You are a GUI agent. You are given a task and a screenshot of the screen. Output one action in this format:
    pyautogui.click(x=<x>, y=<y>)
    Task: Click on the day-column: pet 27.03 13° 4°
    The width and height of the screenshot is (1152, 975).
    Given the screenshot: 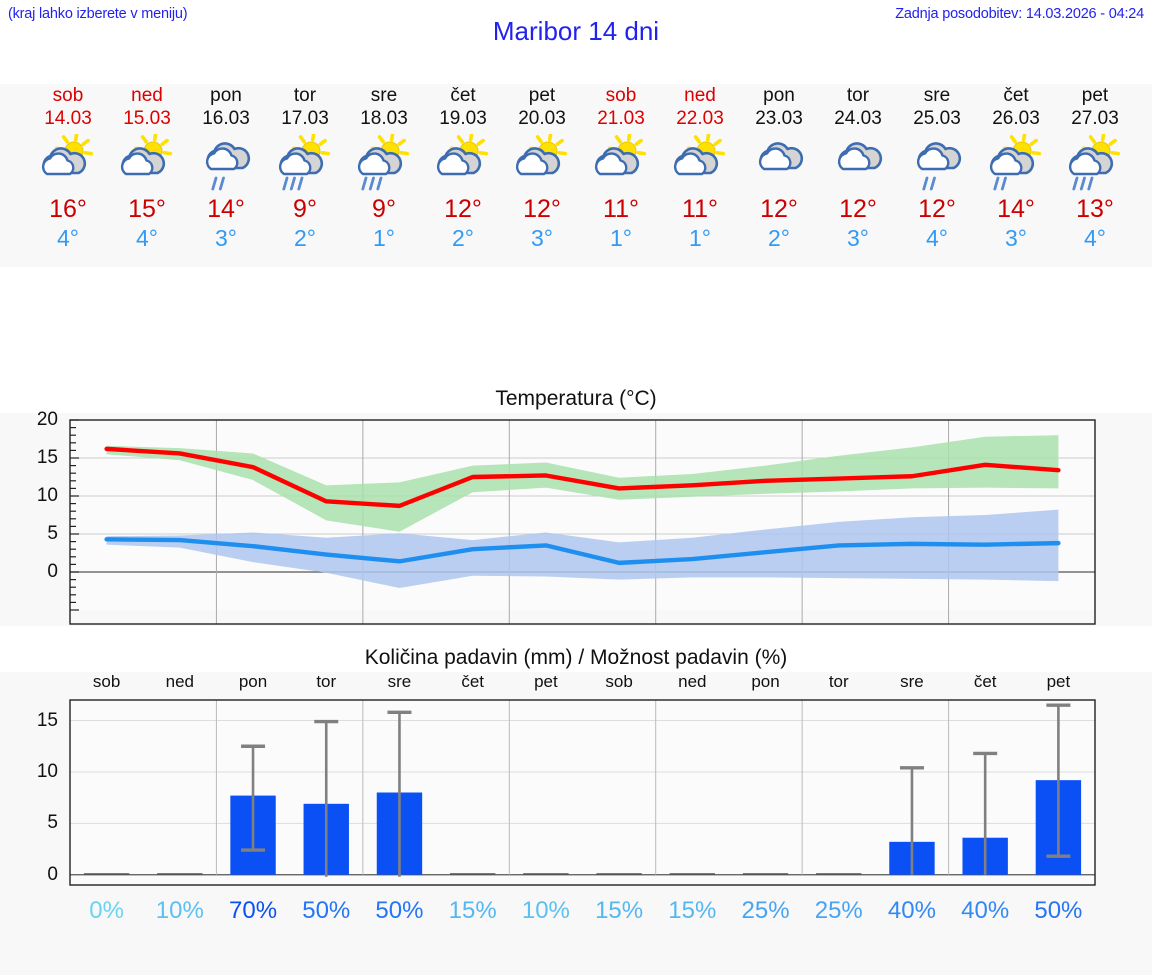 What is the action you would take?
    pyautogui.click(x=1095, y=168)
    